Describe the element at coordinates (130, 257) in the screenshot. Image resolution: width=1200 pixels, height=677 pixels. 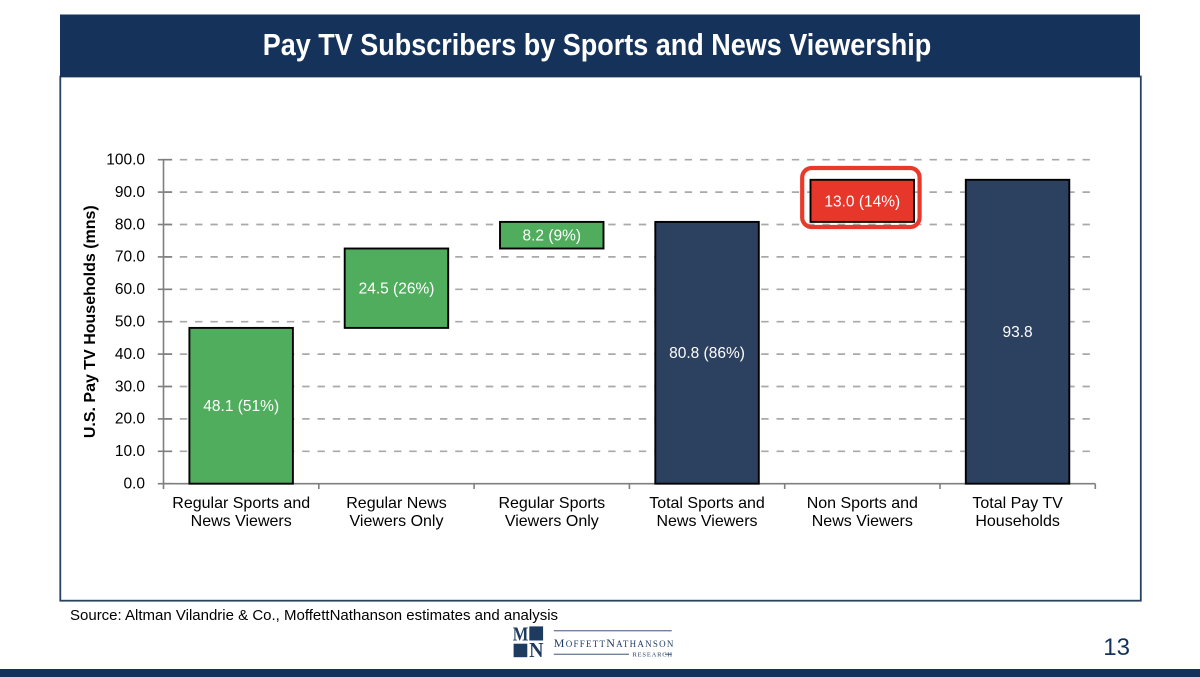
I see `svg-text: 70.0` at that location.